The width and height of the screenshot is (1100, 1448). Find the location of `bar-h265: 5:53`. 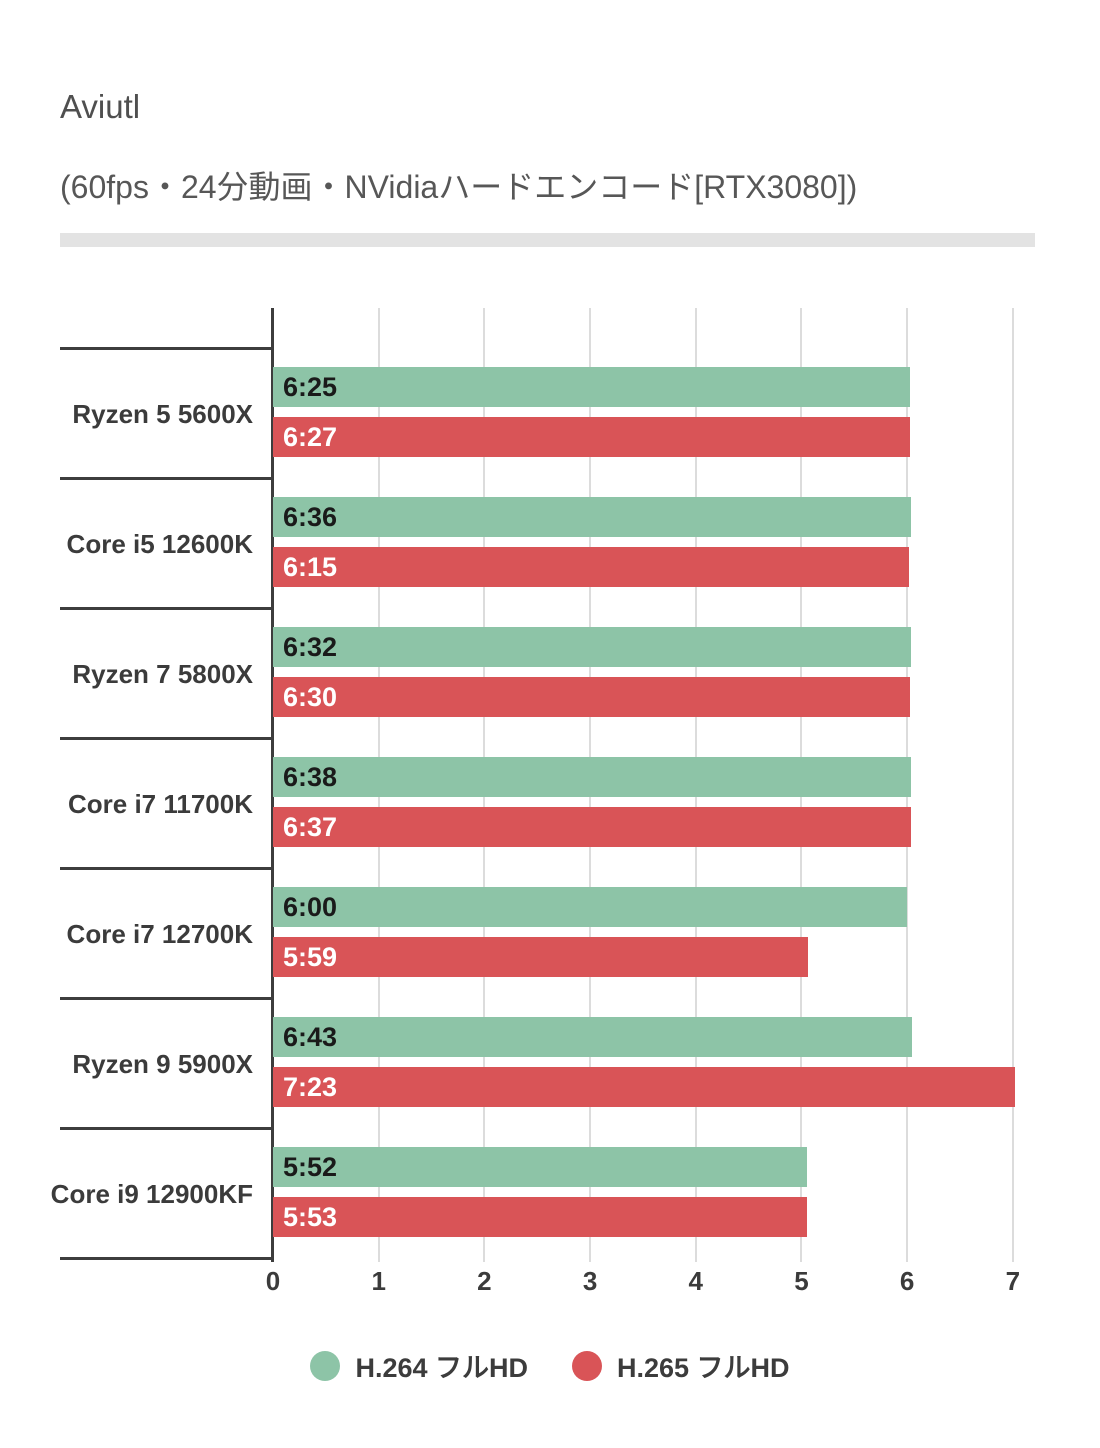

bar-h265: 5:53 is located at coordinates (540, 1217).